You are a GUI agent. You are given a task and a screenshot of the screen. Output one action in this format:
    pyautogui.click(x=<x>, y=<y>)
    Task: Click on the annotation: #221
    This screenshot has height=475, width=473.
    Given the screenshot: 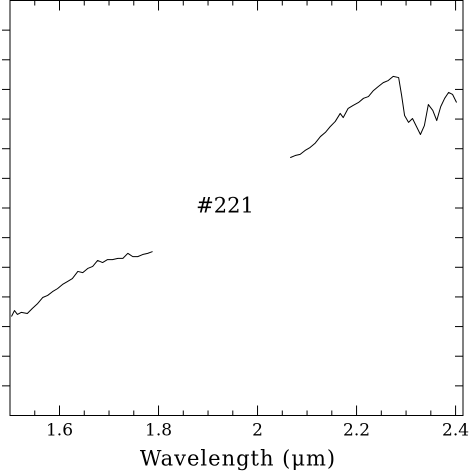 What is the action you would take?
    pyautogui.click(x=225, y=206)
    